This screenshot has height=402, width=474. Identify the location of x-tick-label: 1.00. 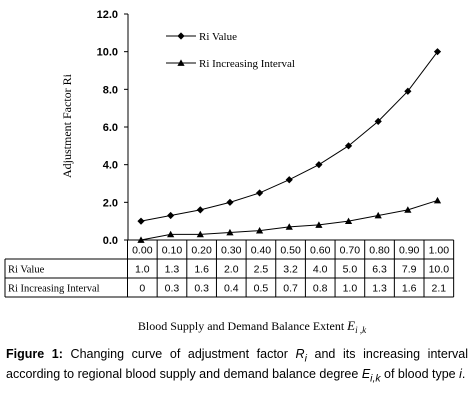
(439, 251).